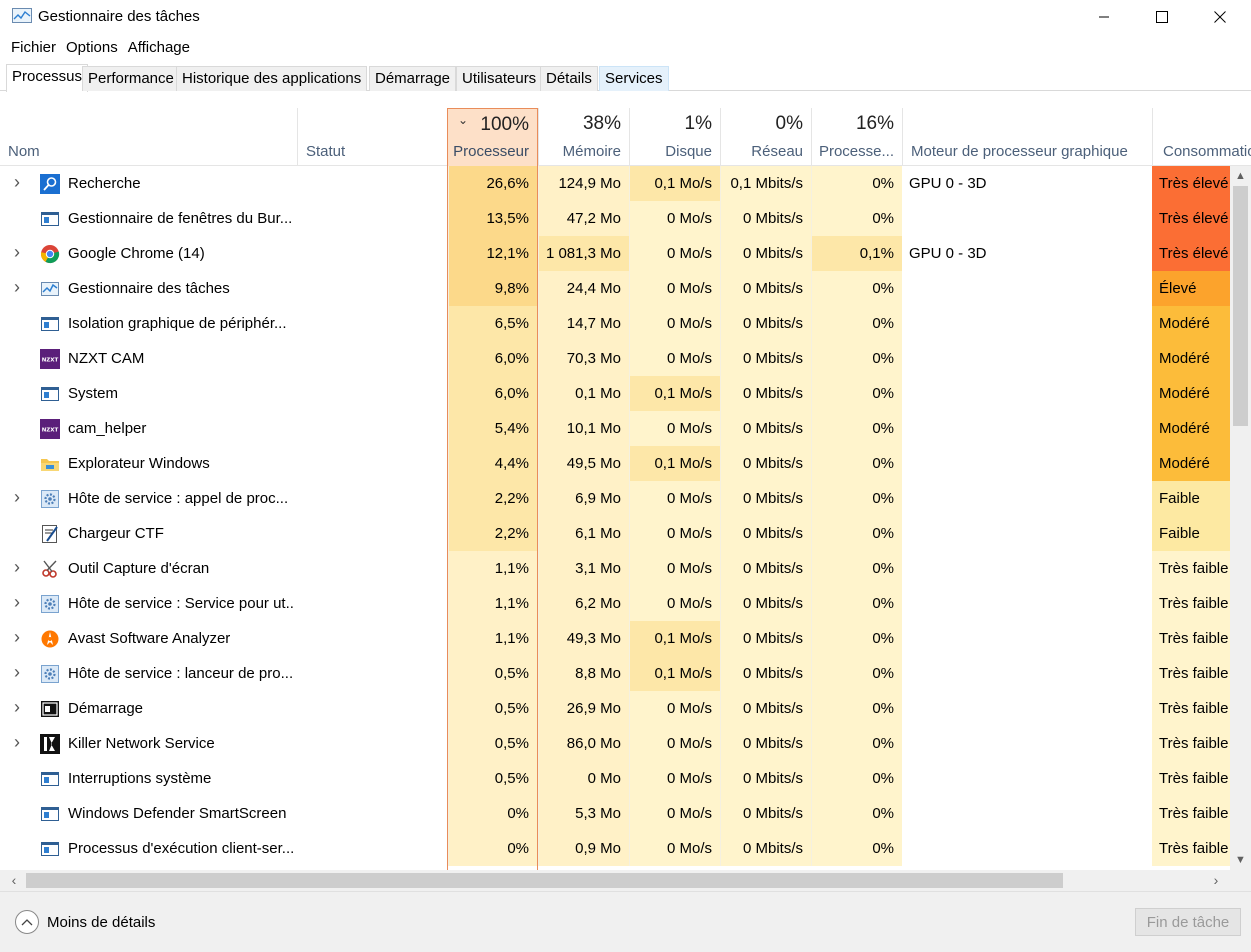  What do you see at coordinates (50, 639) in the screenshot?
I see `avast-icon` at bounding box center [50, 639].